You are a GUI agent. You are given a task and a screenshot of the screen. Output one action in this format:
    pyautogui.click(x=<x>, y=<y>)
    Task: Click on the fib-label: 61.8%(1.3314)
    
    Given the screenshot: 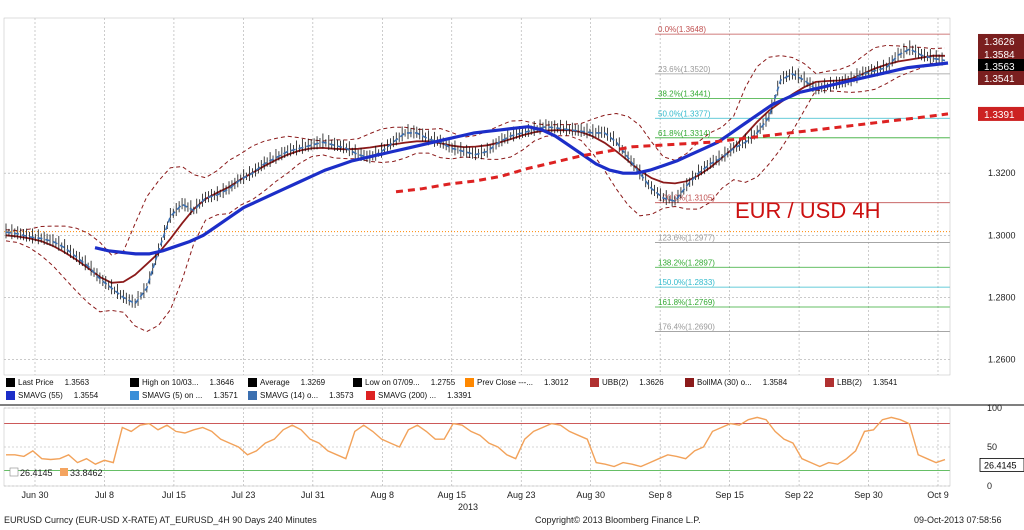 What is the action you would take?
    pyautogui.click(x=684, y=133)
    